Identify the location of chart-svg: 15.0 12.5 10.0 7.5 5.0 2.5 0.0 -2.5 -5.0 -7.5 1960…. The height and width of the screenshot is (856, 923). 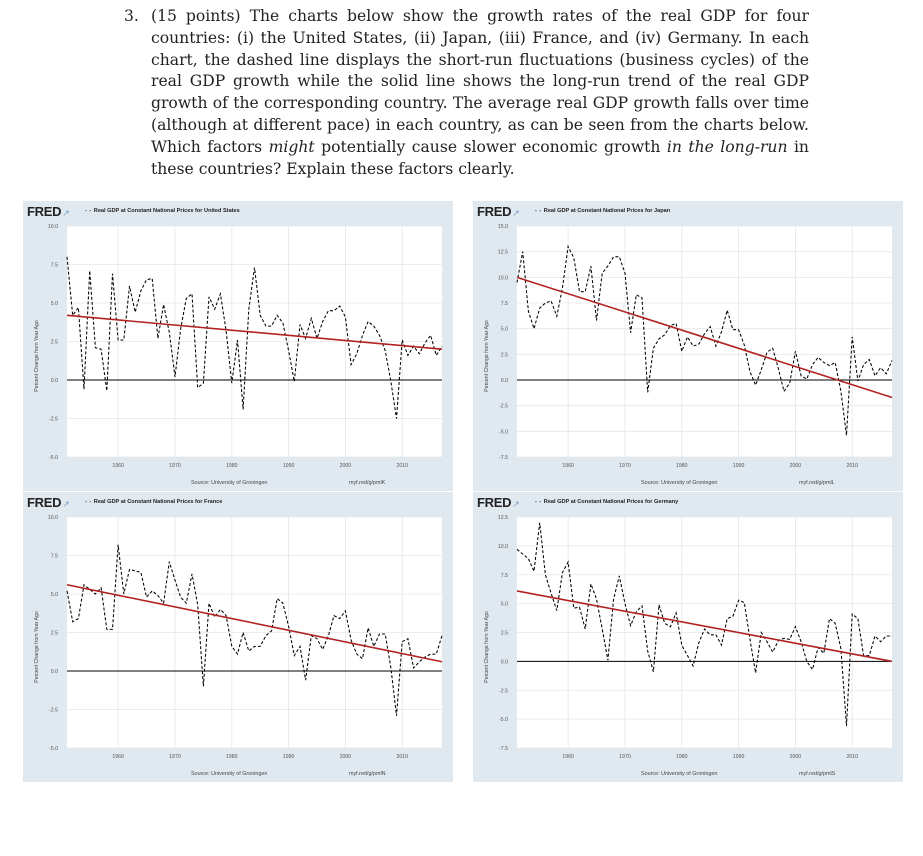
(695, 346).